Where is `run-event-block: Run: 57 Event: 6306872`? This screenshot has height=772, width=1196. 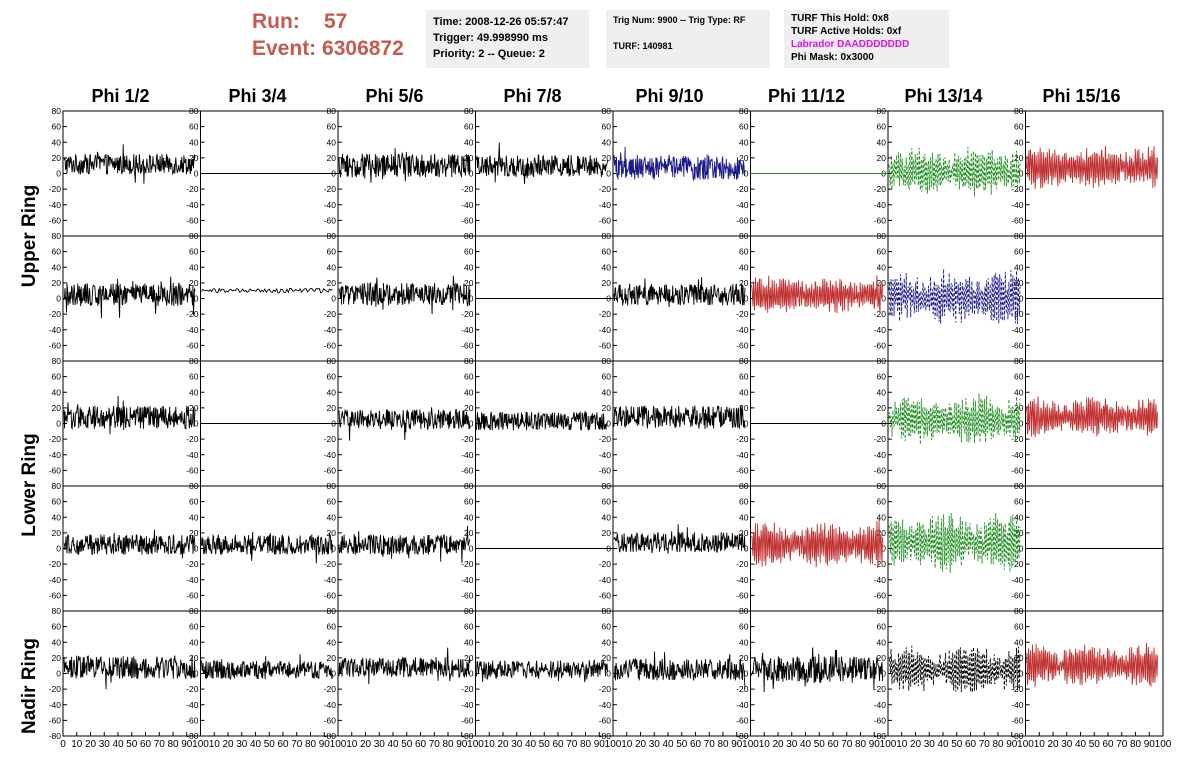 run-event-block: Run: 57 Event: 6306872 is located at coordinates (328, 35).